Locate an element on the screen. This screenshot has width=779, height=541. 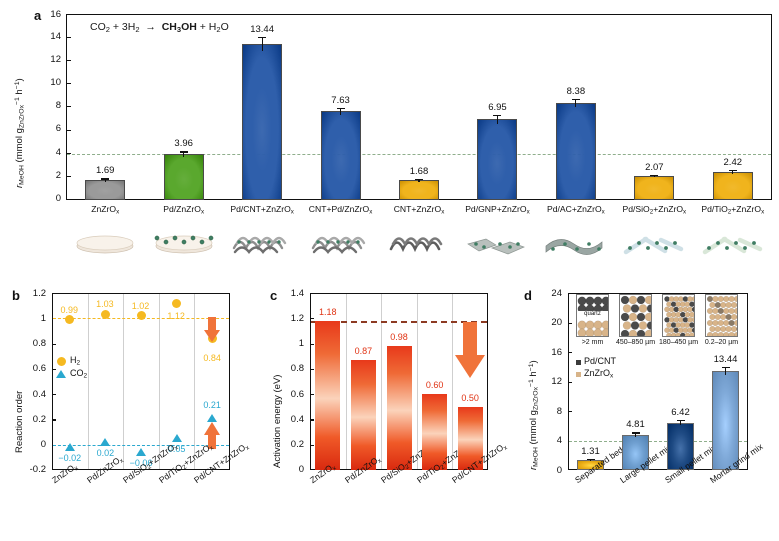
bed-size-label-0: >2 mm is located at coordinates (592, 342).